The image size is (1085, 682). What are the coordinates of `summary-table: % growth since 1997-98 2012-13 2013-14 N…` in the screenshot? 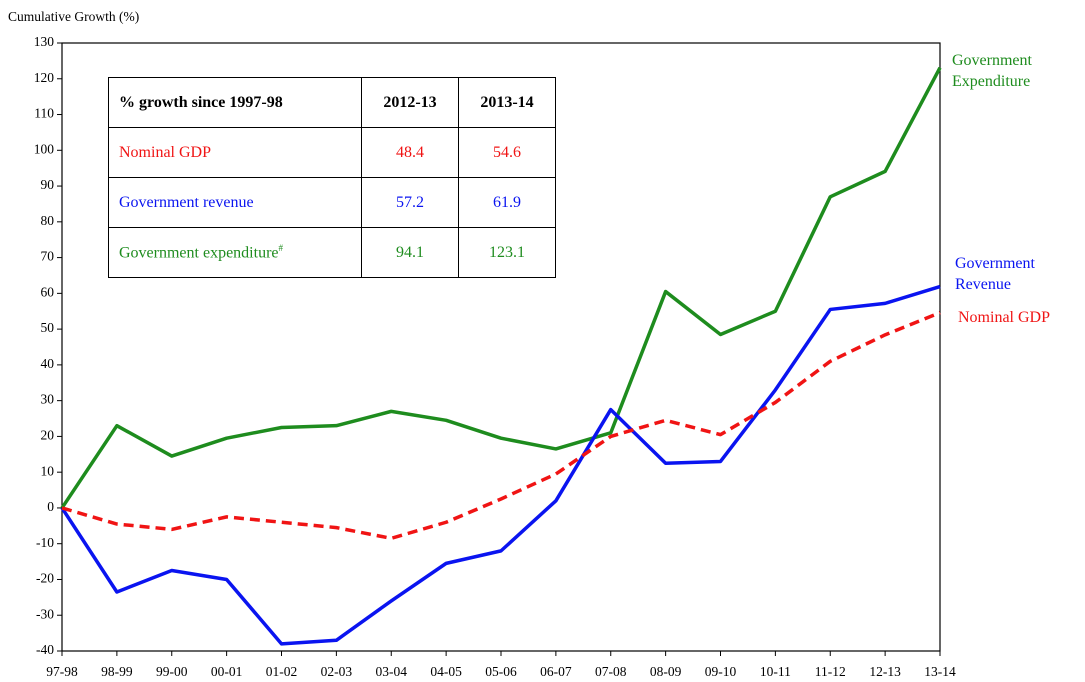 It's located at (332, 177).